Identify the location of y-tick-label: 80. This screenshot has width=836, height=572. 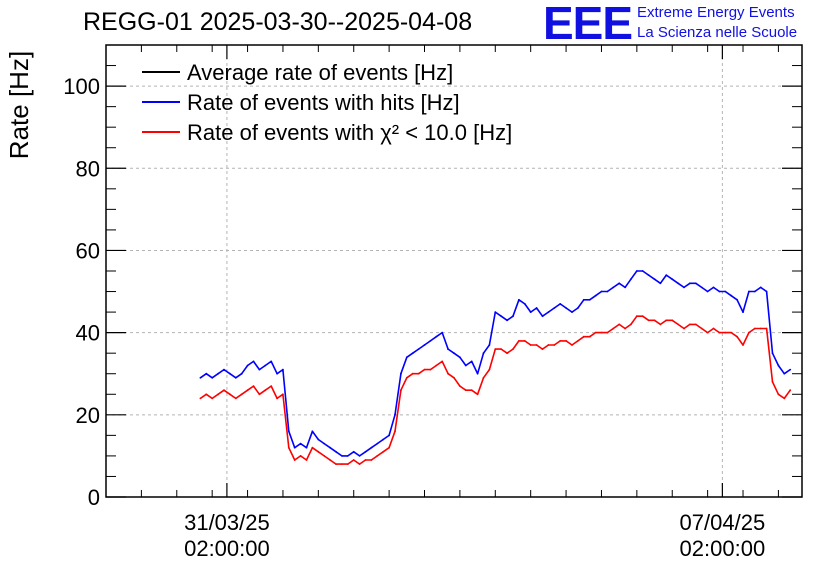
(88, 168).